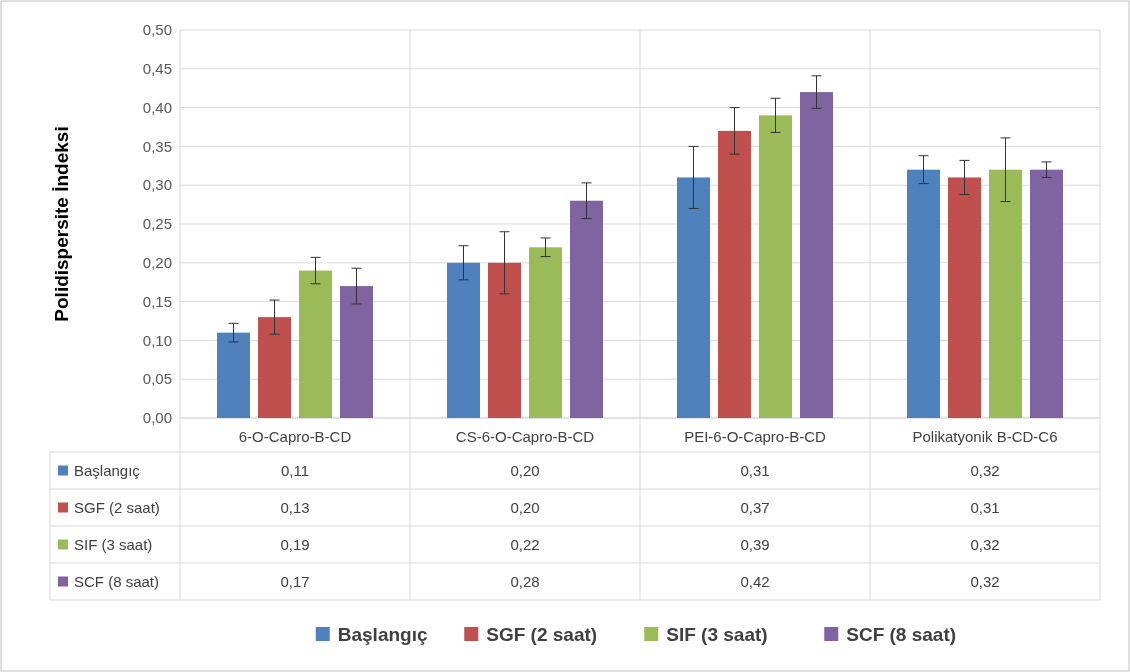  I want to click on data-label: 0,22, so click(525, 544).